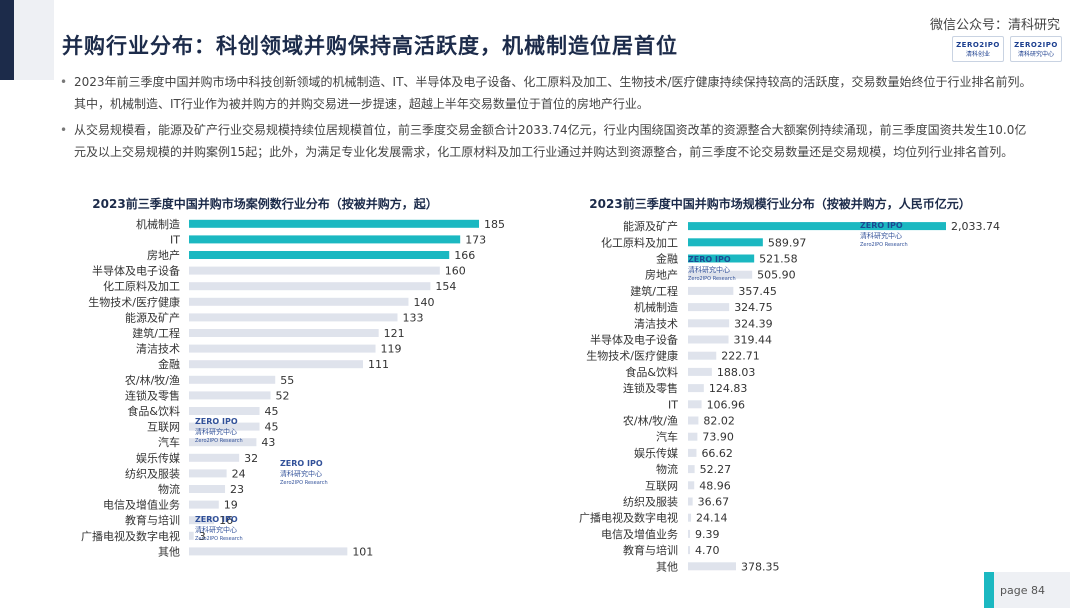  I want to click on value-label: 52.27, so click(716, 469).